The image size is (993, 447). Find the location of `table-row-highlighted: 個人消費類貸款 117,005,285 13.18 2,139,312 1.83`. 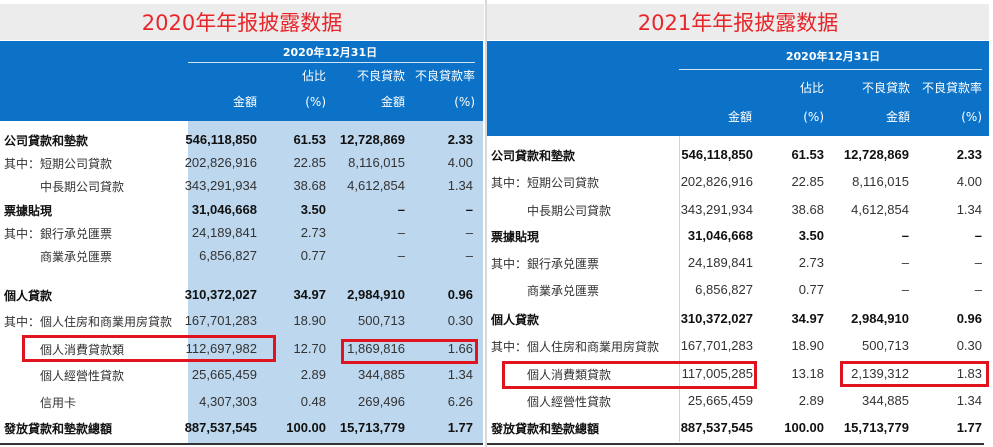

table-row-highlighted: 個人消費類貸款 117,005,285 13.18 2,139,312 1.83 is located at coordinates (736, 374).